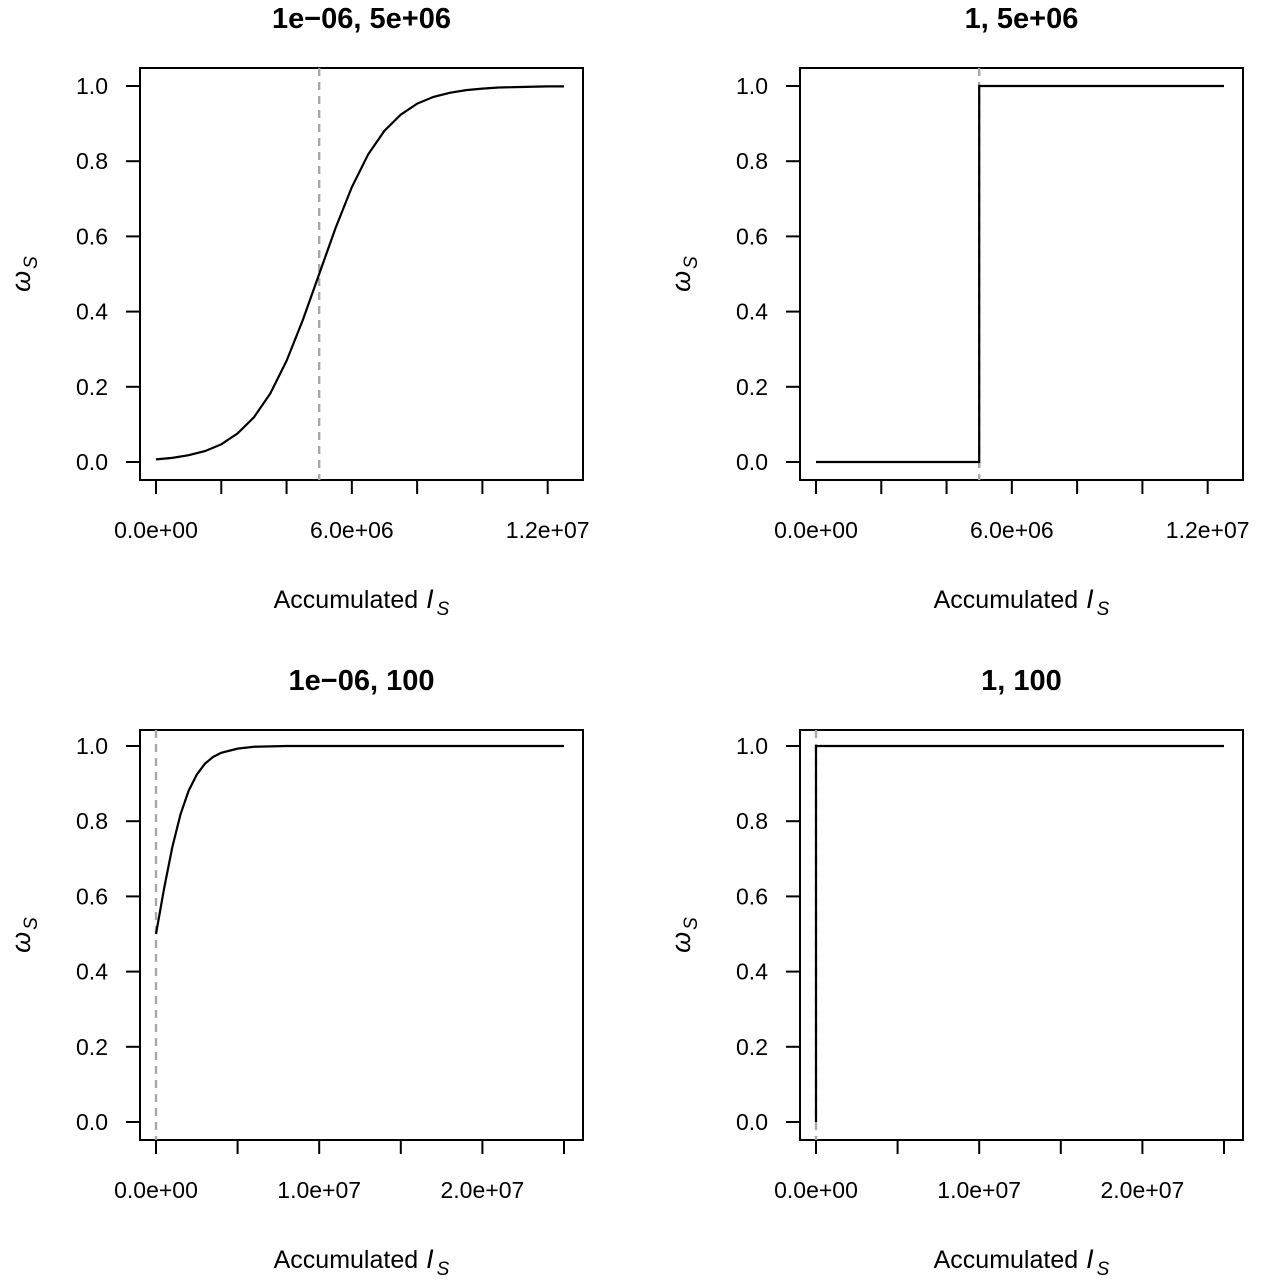  What do you see at coordinates (361, 19) in the screenshot?
I see `panel-title: 1e−06, 5e+06` at bounding box center [361, 19].